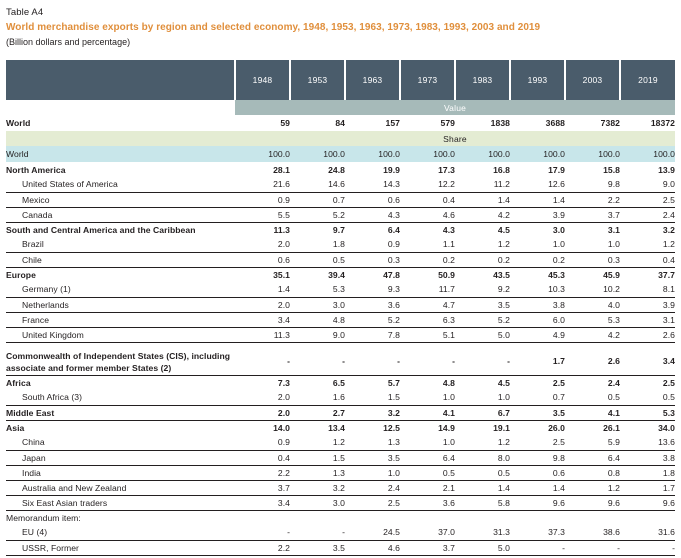  Describe the element at coordinates (455, 138) in the screenshot. I see `share-band-label: Share` at that location.